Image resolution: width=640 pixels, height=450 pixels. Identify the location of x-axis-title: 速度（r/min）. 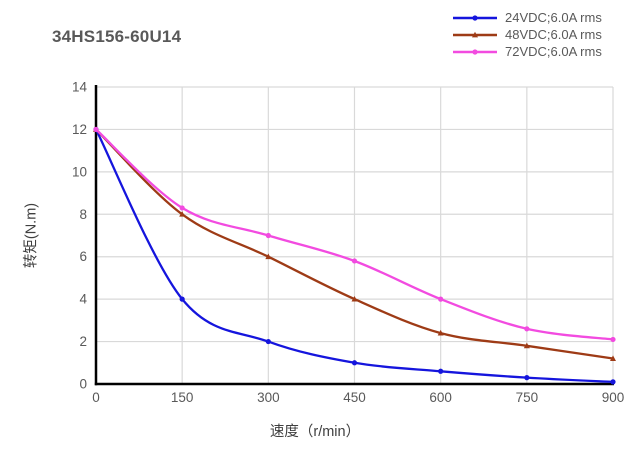
(315, 432).